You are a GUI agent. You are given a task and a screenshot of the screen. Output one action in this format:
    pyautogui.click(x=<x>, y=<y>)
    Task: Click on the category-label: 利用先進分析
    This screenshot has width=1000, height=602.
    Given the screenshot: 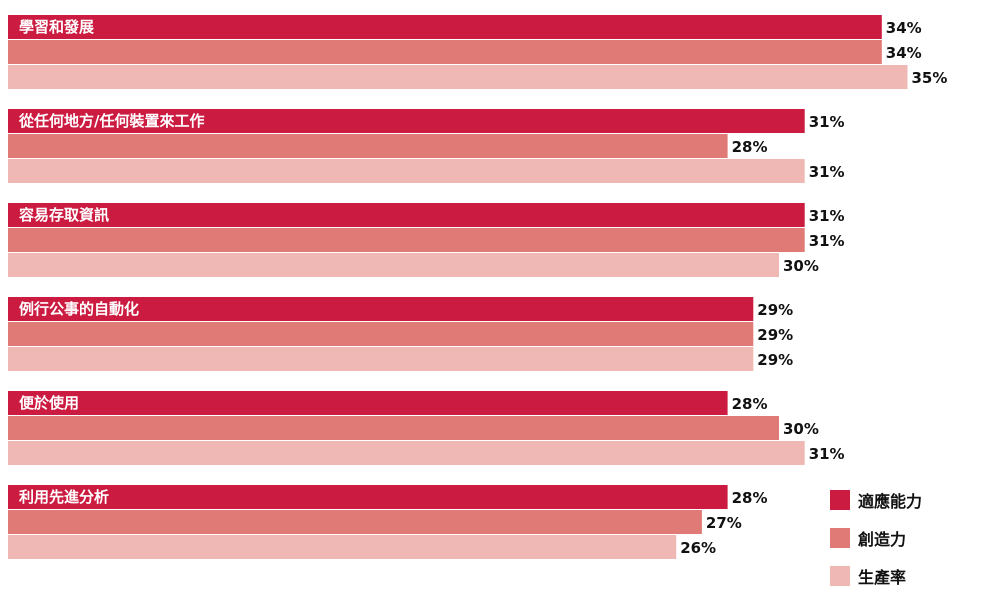 What is the action you would take?
    pyautogui.click(x=64, y=497)
    